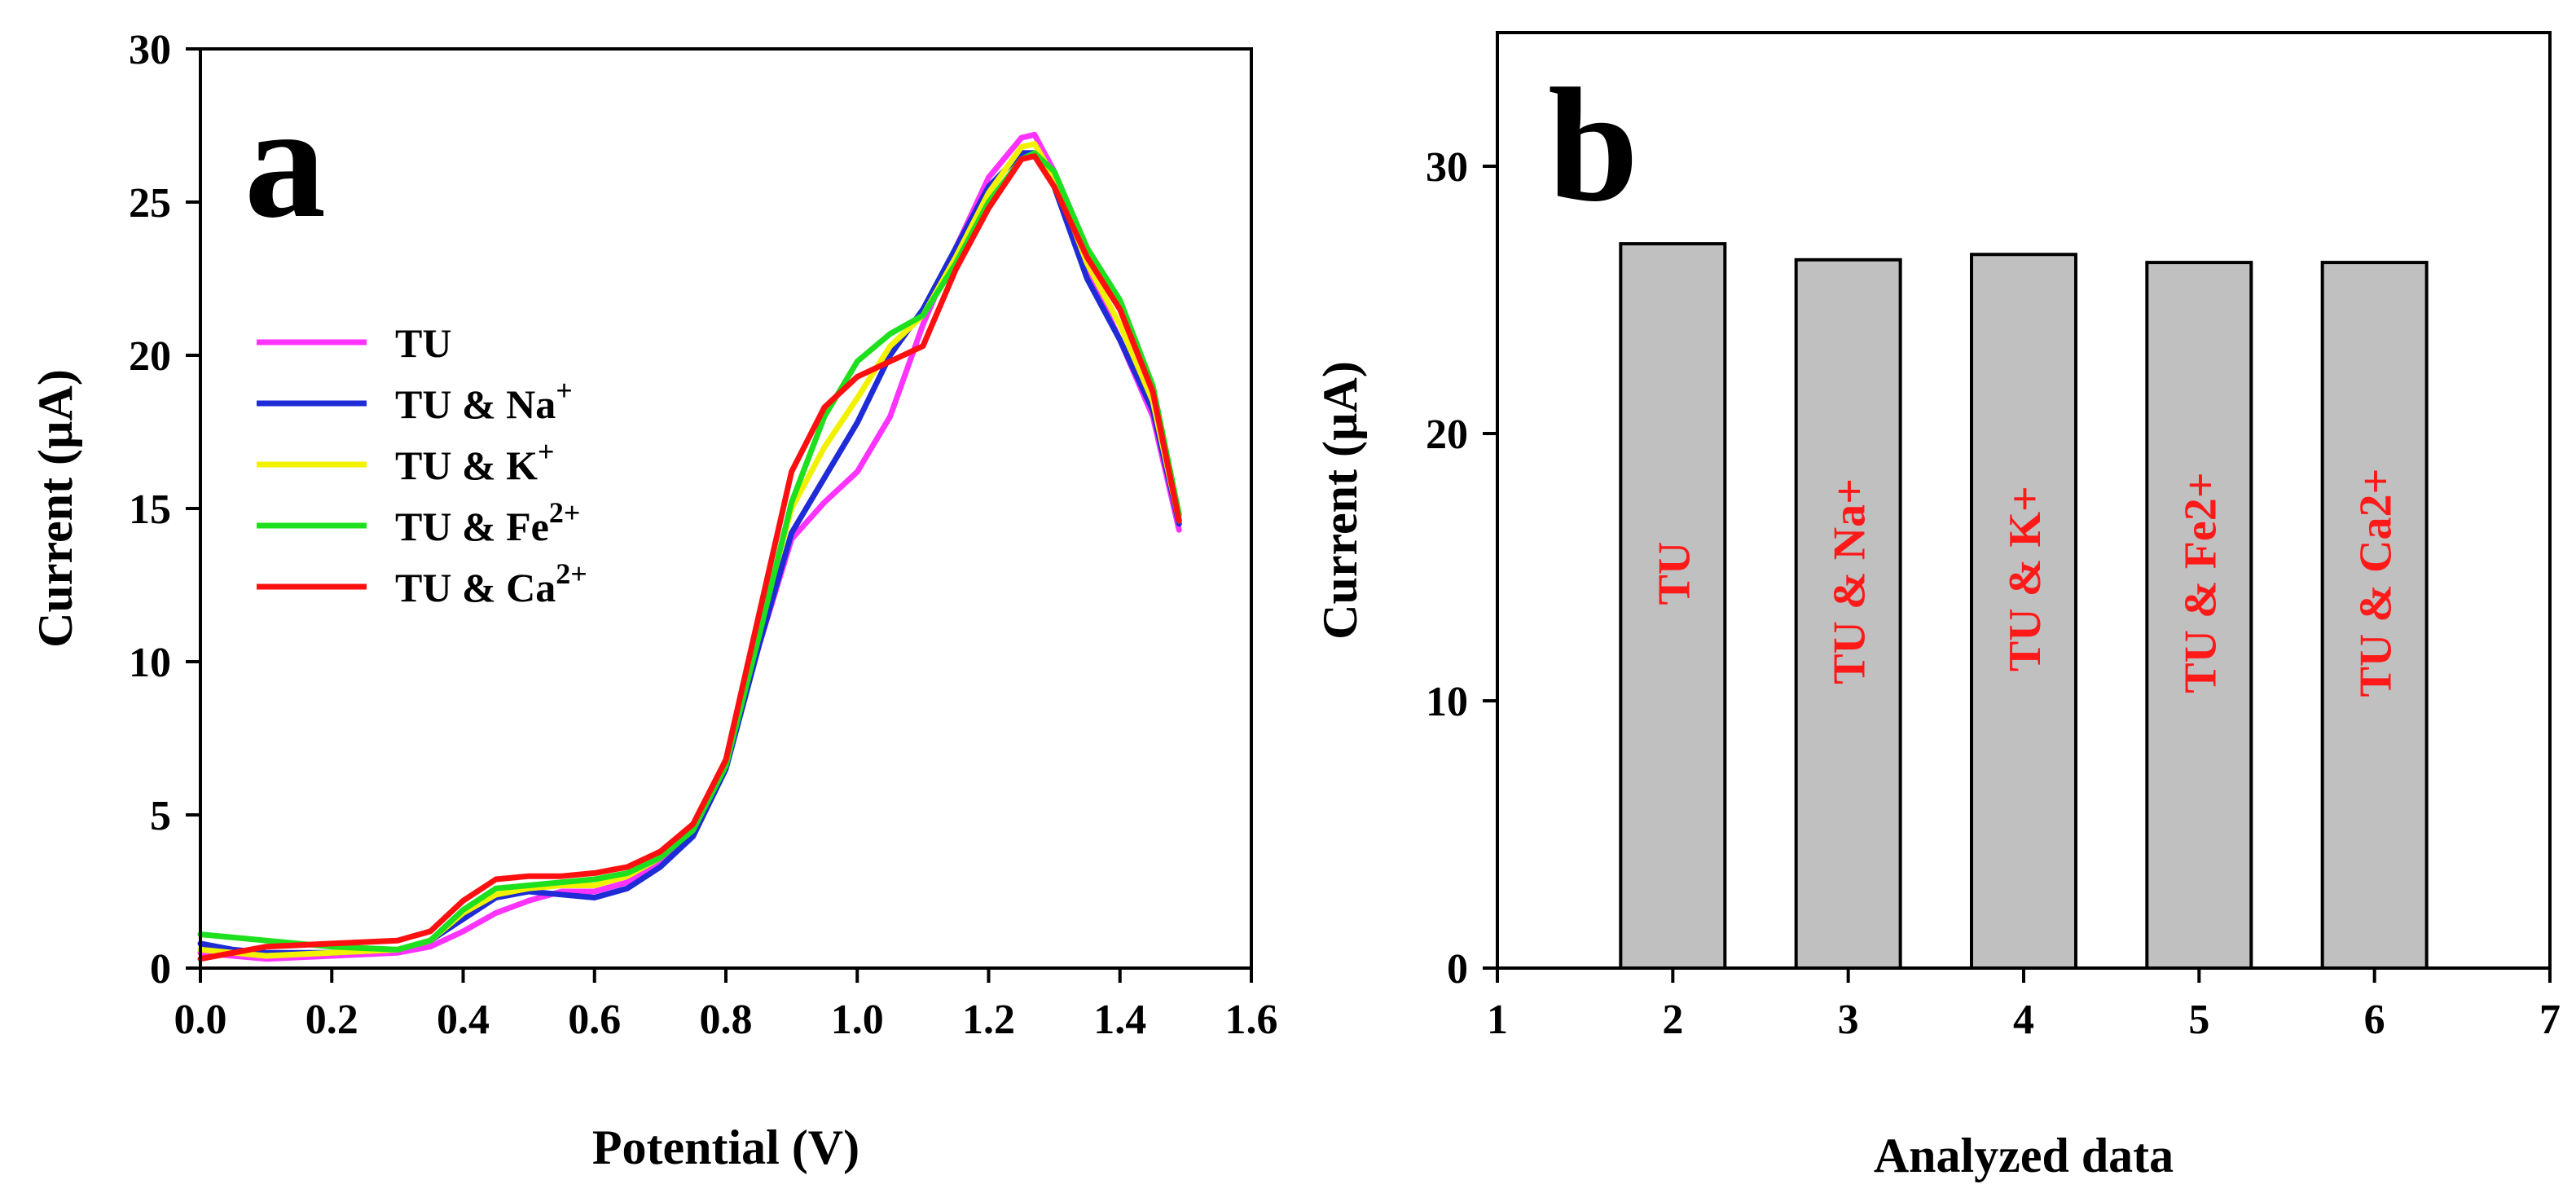 This screenshot has width=2576, height=1193. I want to click on panel-b-x-tick-label: 5, so click(2198, 1020).